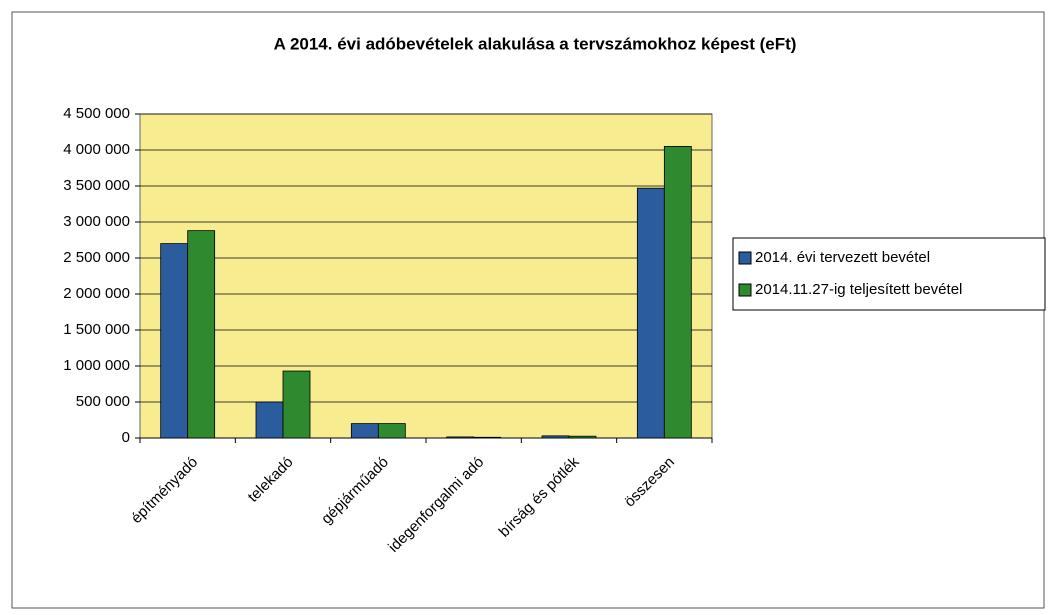 The height and width of the screenshot is (615, 1049). Describe the element at coordinates (96, 221) in the screenshot. I see `y-tick-label: 3 000 000` at that location.